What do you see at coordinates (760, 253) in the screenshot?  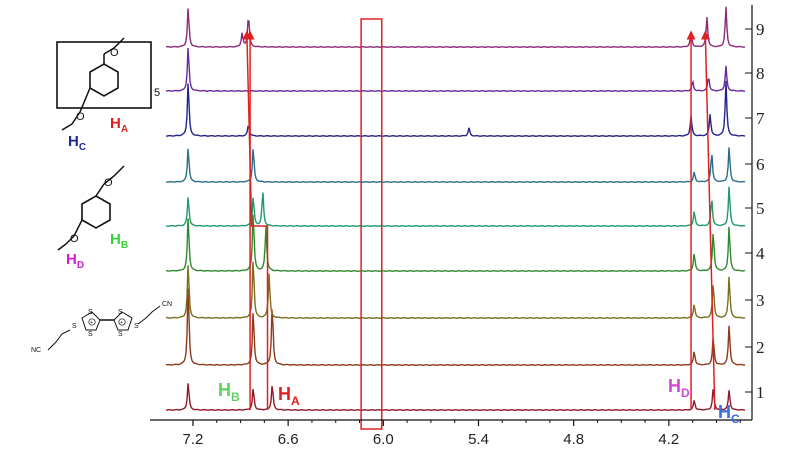 I see `trace-number-4: 4` at bounding box center [760, 253].